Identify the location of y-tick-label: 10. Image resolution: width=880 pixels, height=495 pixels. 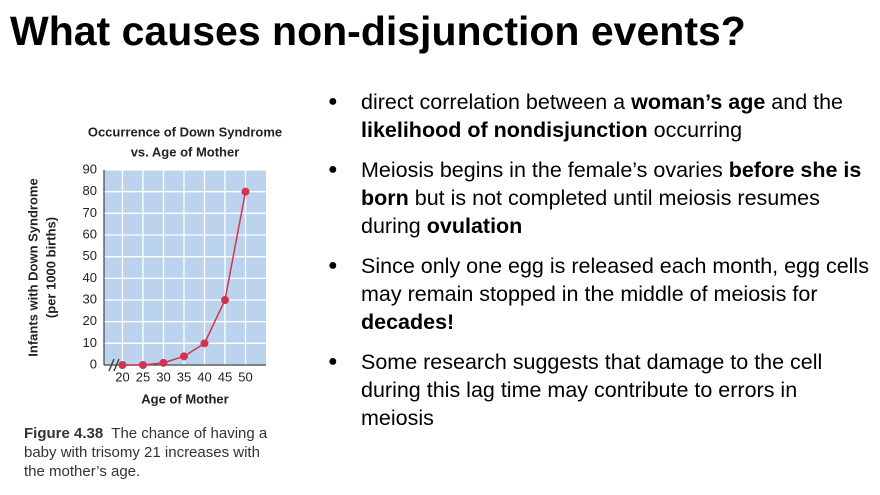
(90, 342).